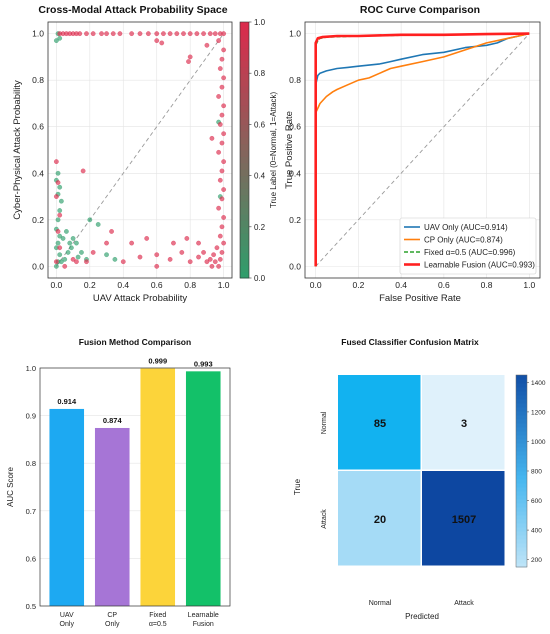  What do you see at coordinates (260, 176) in the screenshot?
I see `colorbar-tick-label: 0.4` at bounding box center [260, 176].